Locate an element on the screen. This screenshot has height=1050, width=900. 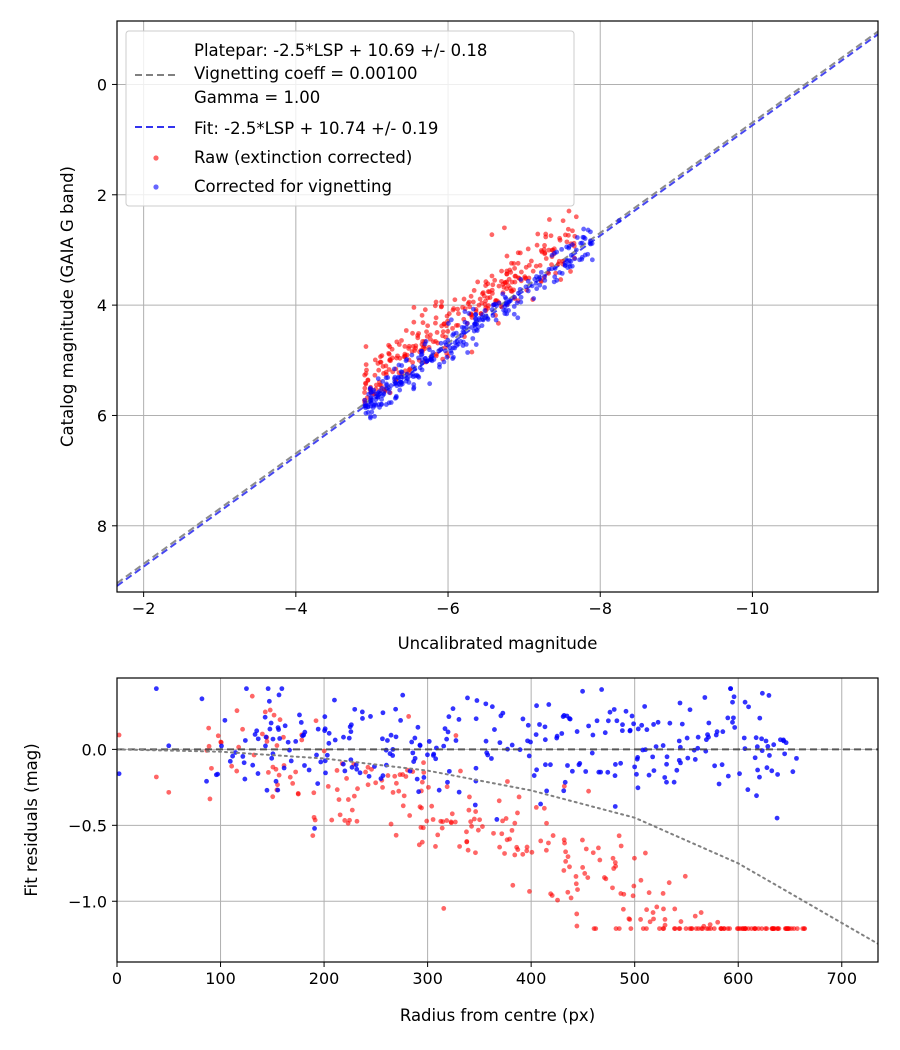
top-y-tick-label: 8 is located at coordinates (102, 526).